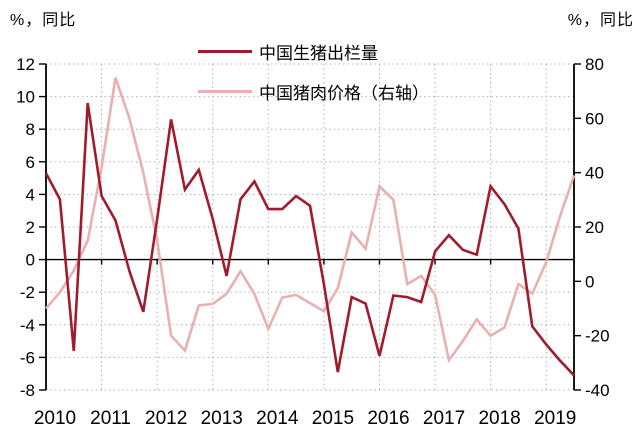 The height and width of the screenshot is (438, 640). I want to click on x-year-label: 2012, so click(166, 418).